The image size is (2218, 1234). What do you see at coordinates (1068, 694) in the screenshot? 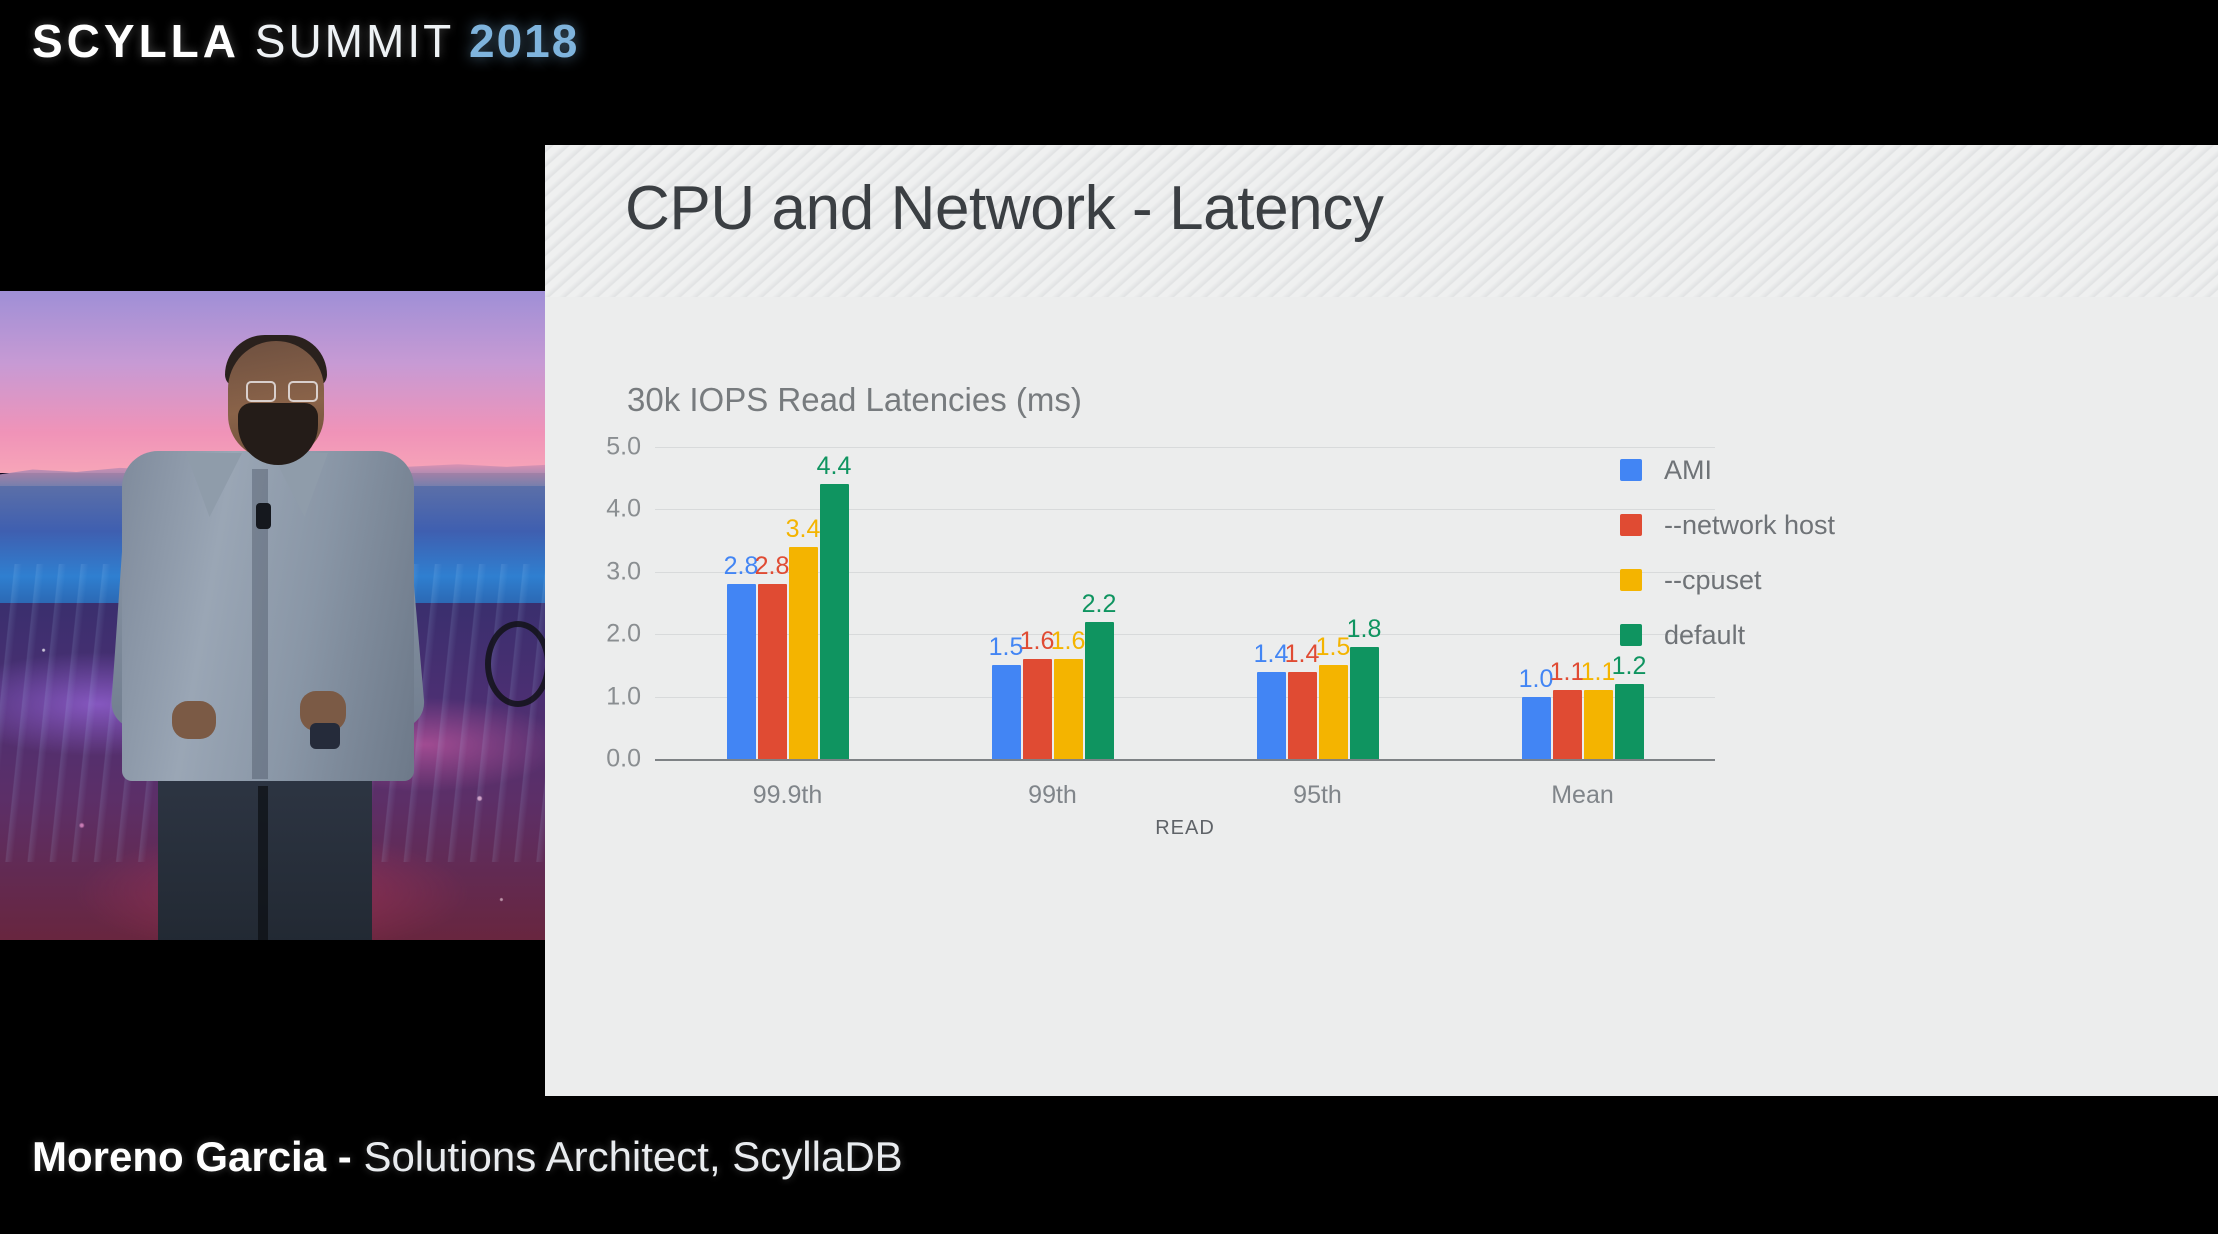
I see `bar-cpuset: 1.6` at bounding box center [1068, 694].